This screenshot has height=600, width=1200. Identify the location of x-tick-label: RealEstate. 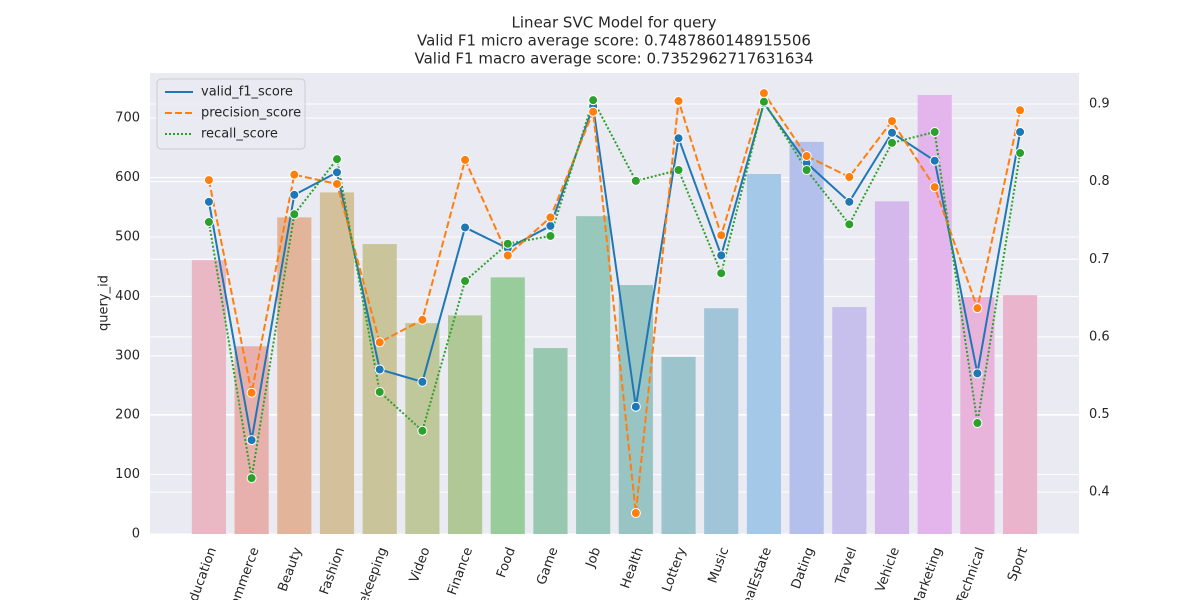
(756, 572).